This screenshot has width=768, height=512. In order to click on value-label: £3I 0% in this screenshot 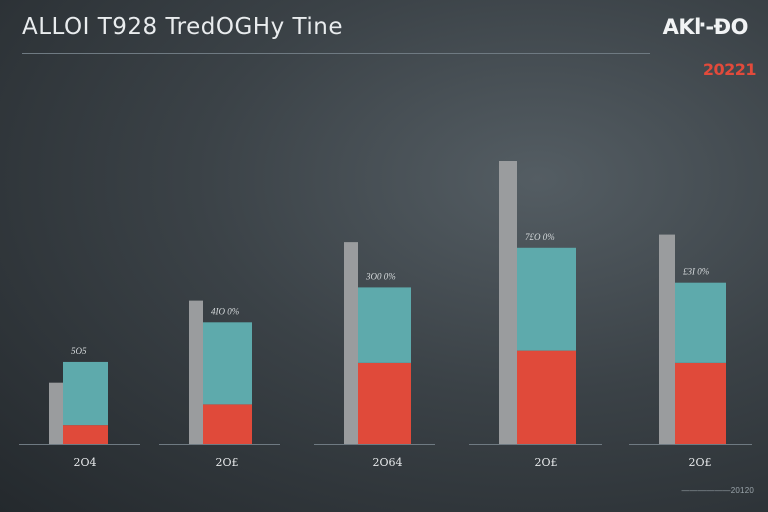, I will do `click(696, 272)`.